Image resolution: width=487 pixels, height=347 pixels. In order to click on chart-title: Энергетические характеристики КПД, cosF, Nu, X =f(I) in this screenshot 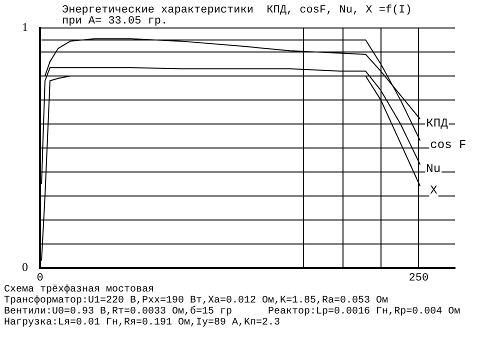, I will do `click(237, 10)`.